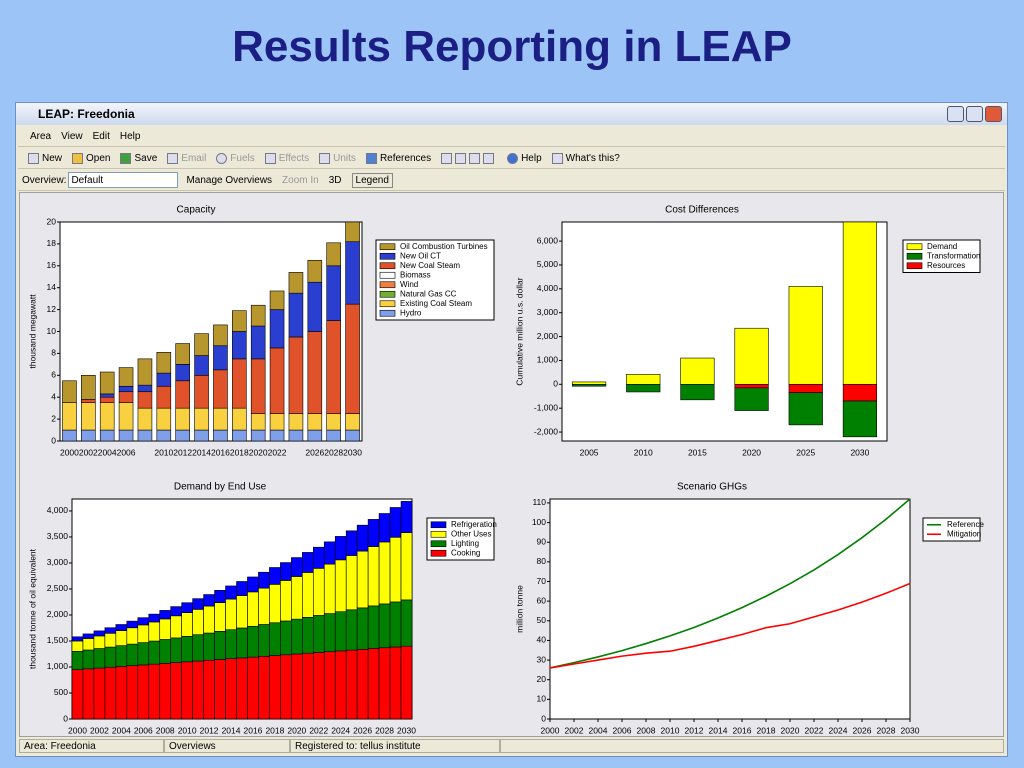 Image resolution: width=1024 pixels, height=768 pixels. What do you see at coordinates (53, 353) in the screenshot?
I see `y-tick-label: 8` at bounding box center [53, 353].